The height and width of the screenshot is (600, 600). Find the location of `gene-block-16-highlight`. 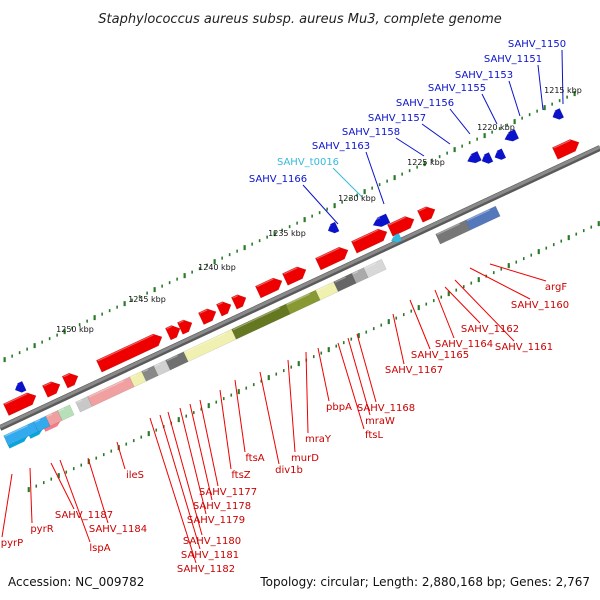

gene-block-16-highlight is located at coordinates (355, 272).